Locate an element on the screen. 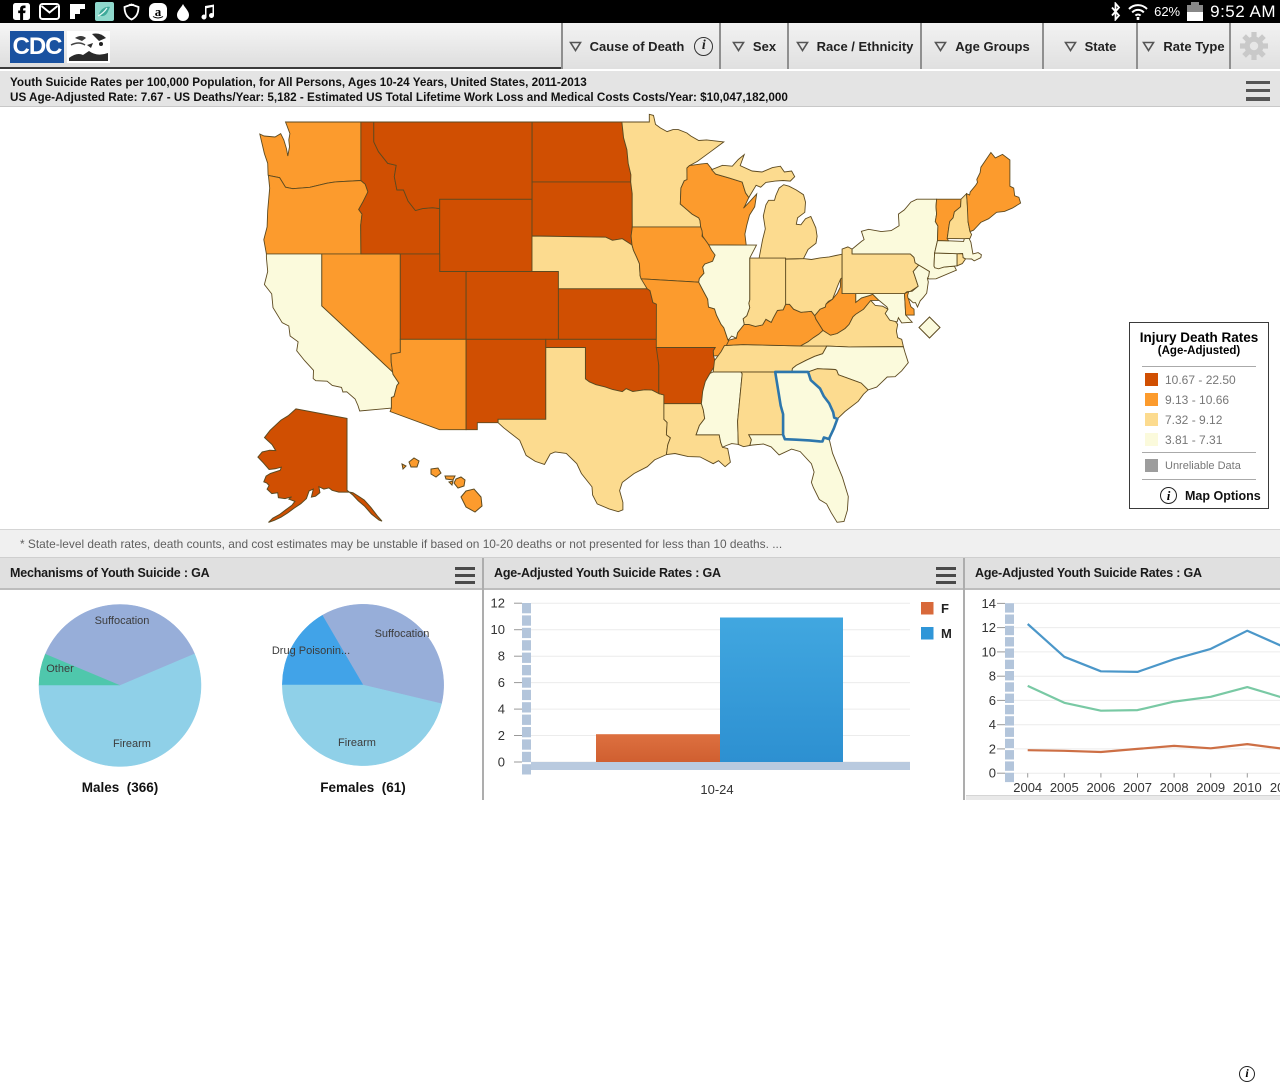 This screenshot has height=1082, width=1280. svg-text: 2007 is located at coordinates (1137, 787).